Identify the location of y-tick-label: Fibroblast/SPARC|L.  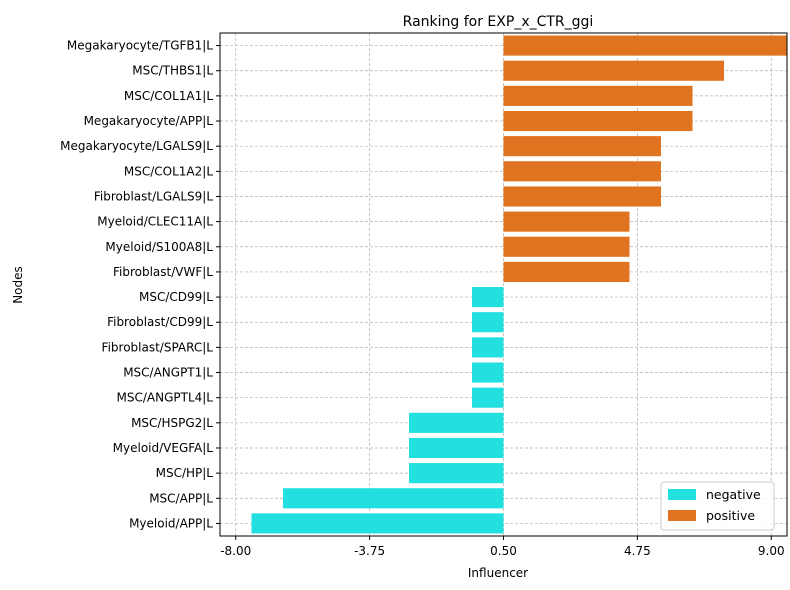
(158, 347).